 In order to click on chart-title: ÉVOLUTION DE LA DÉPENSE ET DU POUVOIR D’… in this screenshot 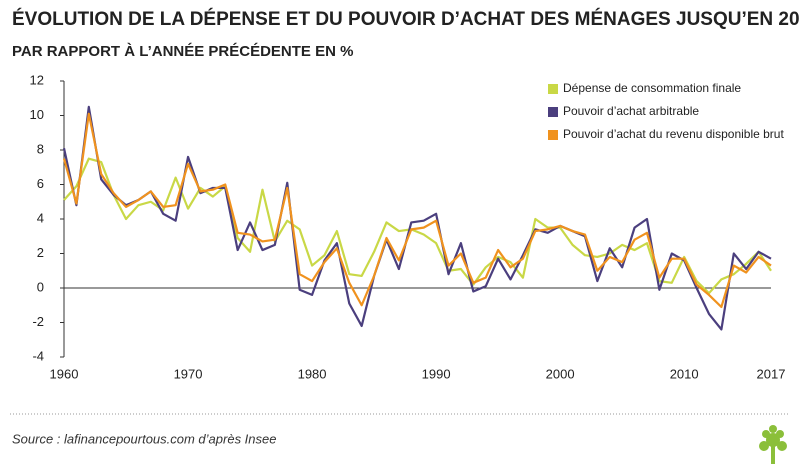, I will do `click(406, 19)`.